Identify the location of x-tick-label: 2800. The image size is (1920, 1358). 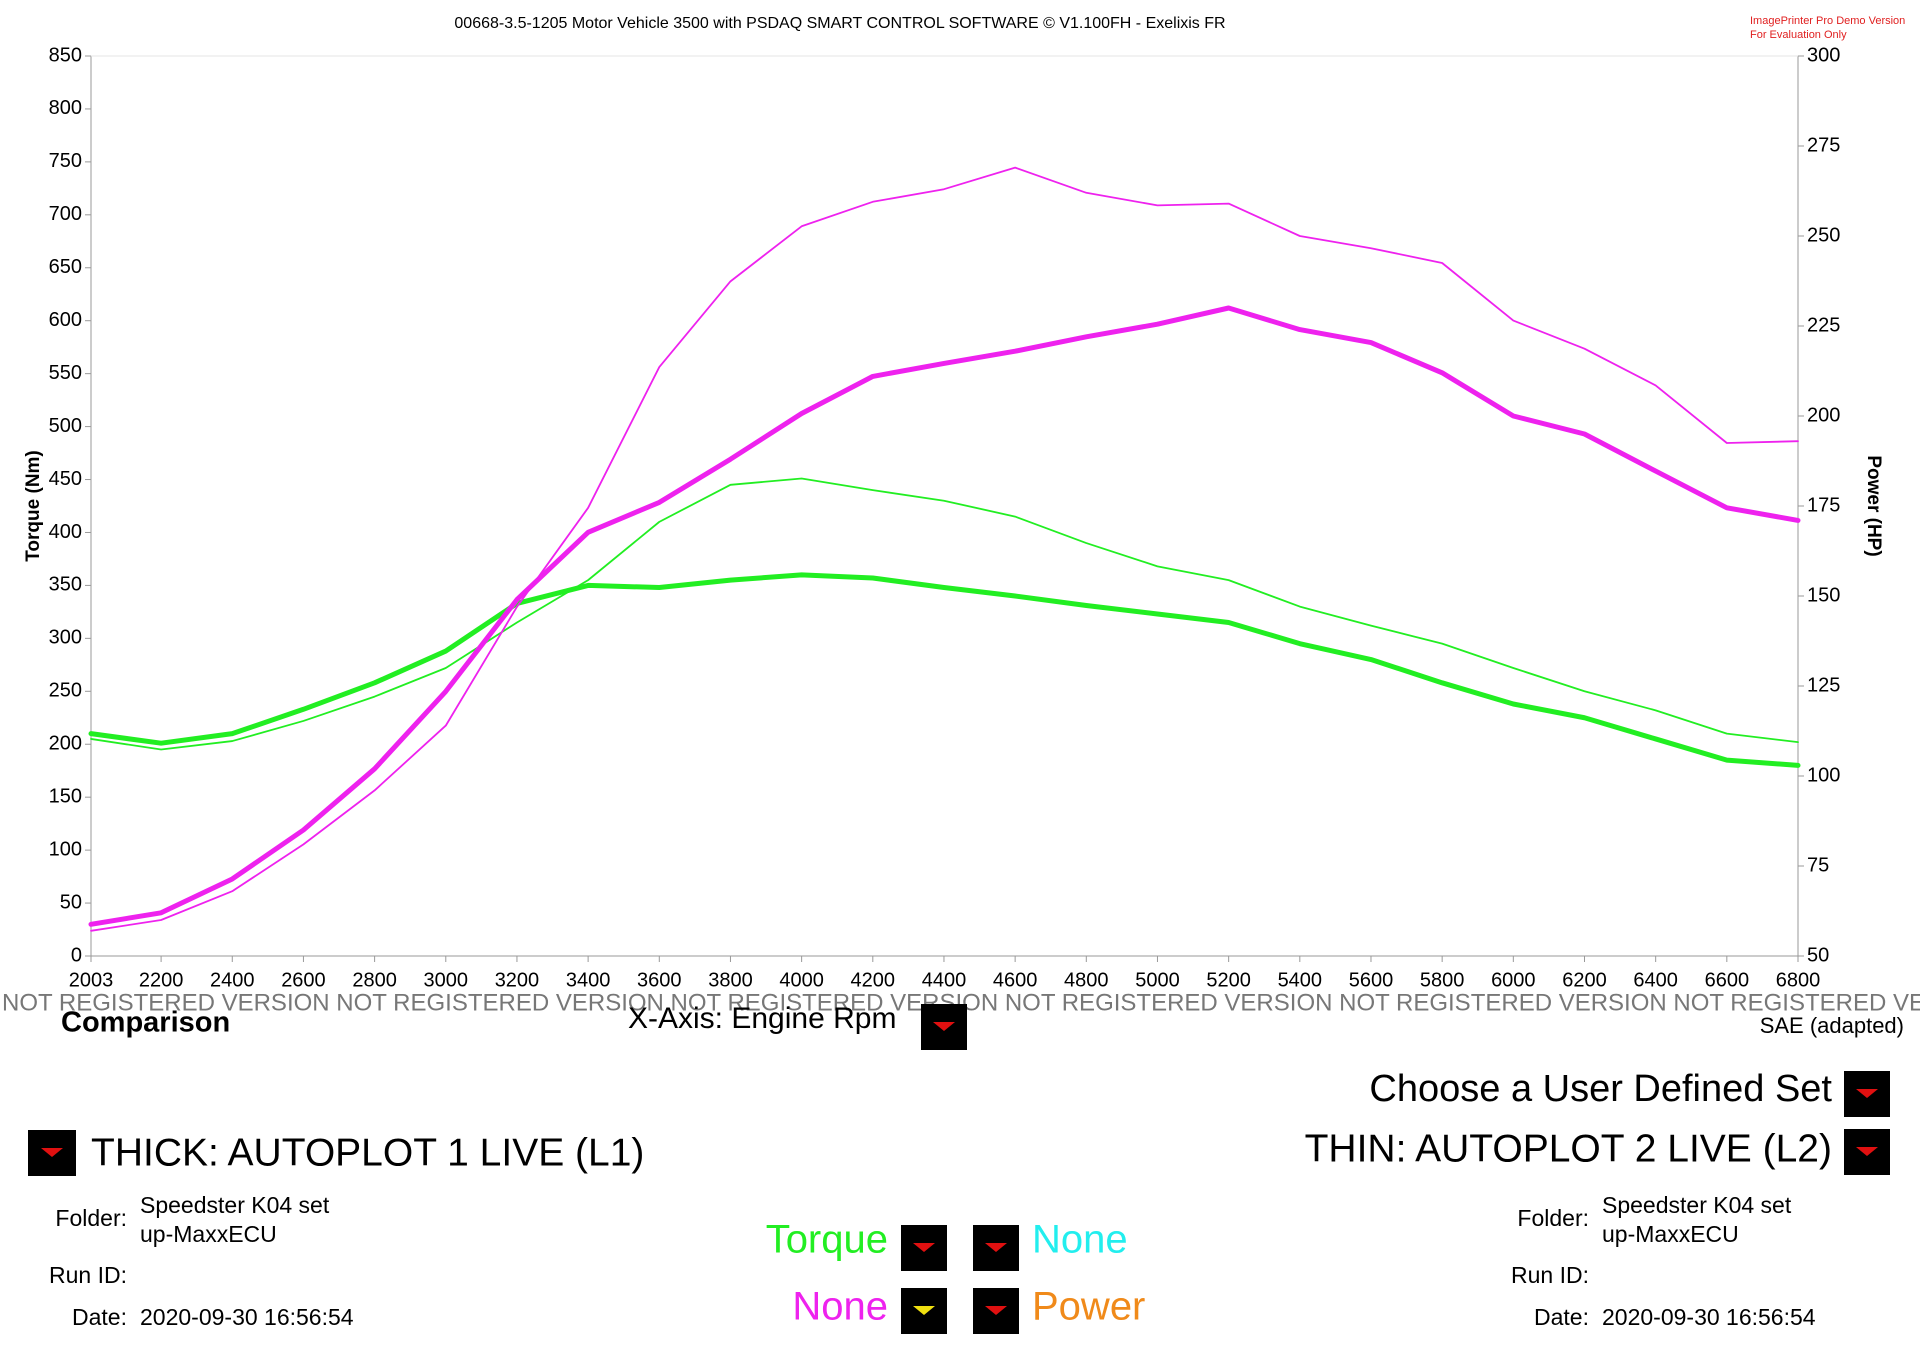
(374, 980).